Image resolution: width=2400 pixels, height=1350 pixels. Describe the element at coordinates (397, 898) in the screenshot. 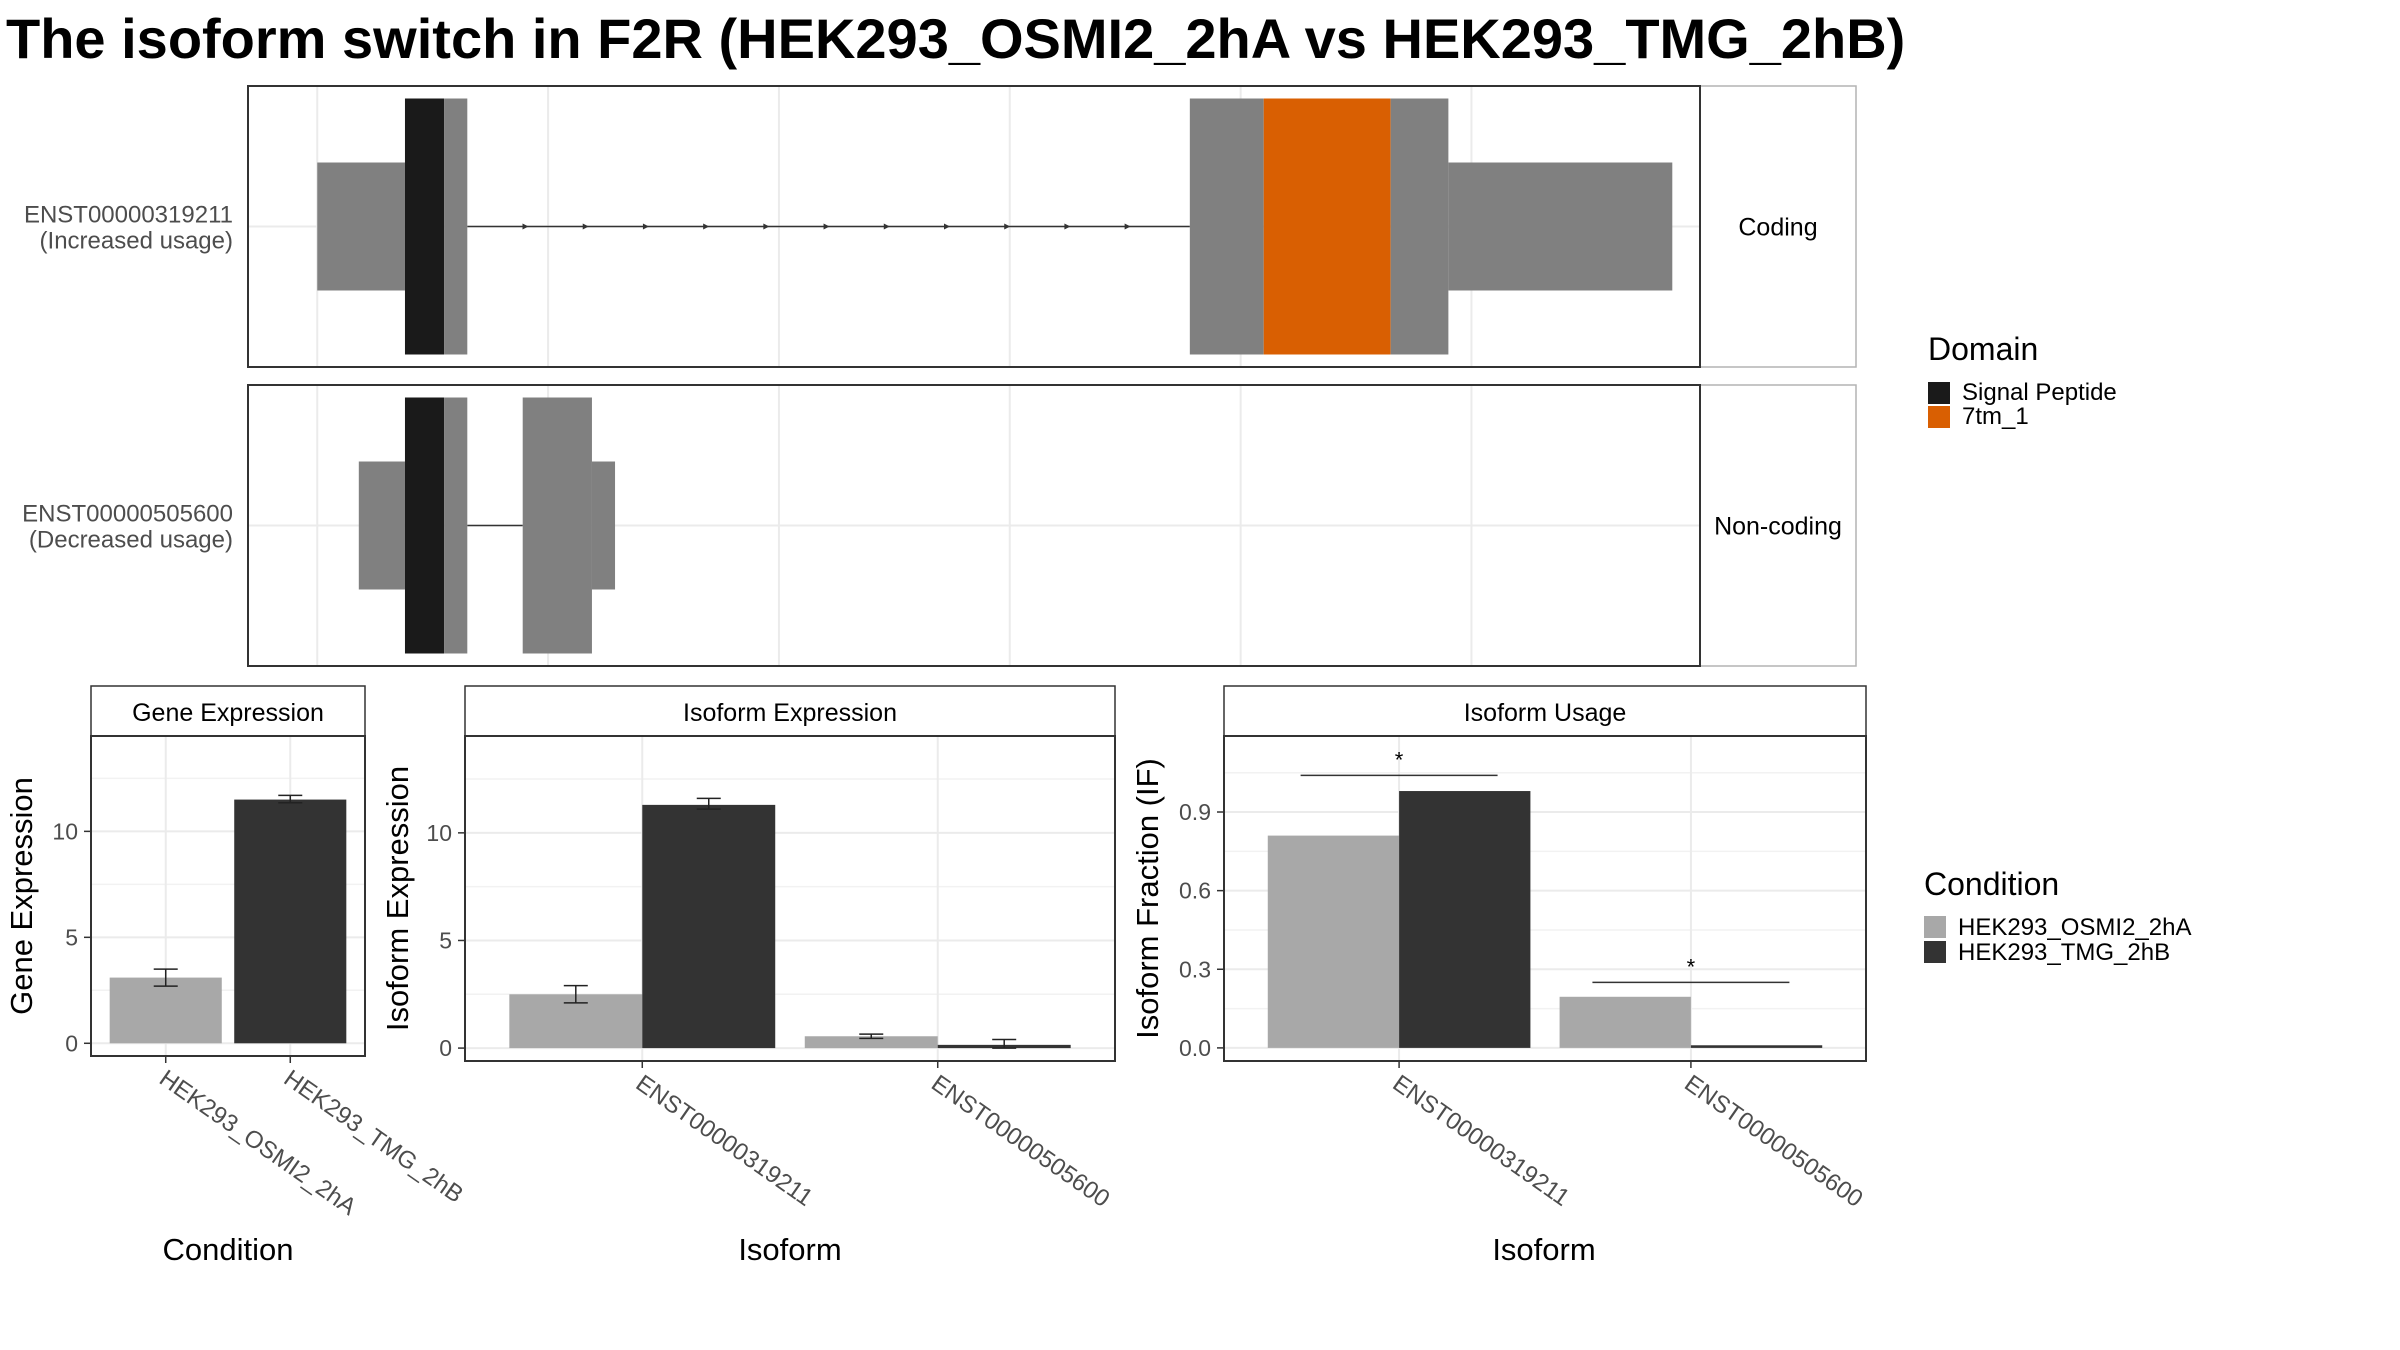

I see `y-axis-title: Isoform Expression` at that location.